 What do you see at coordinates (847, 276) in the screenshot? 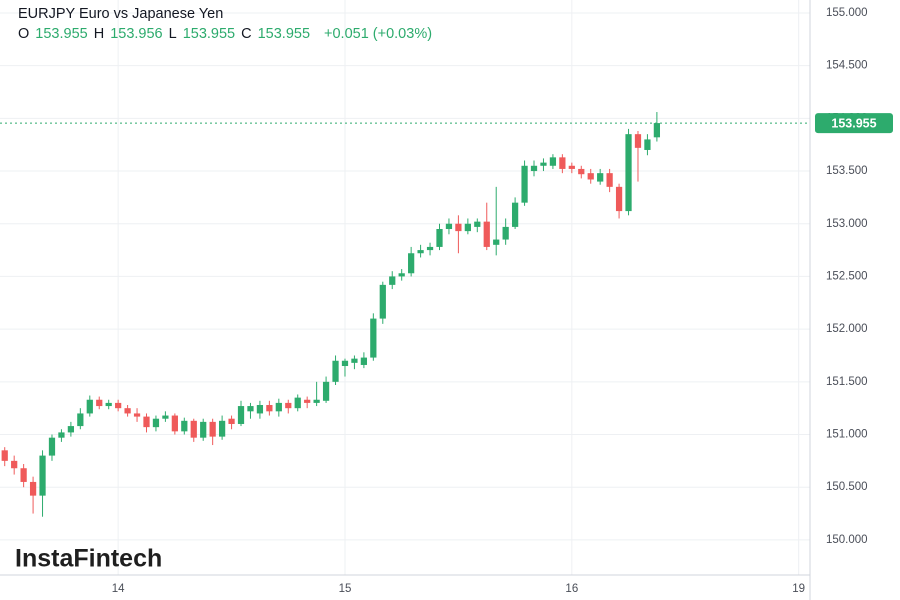
I see `y-tick-label: 152.500` at bounding box center [847, 276].